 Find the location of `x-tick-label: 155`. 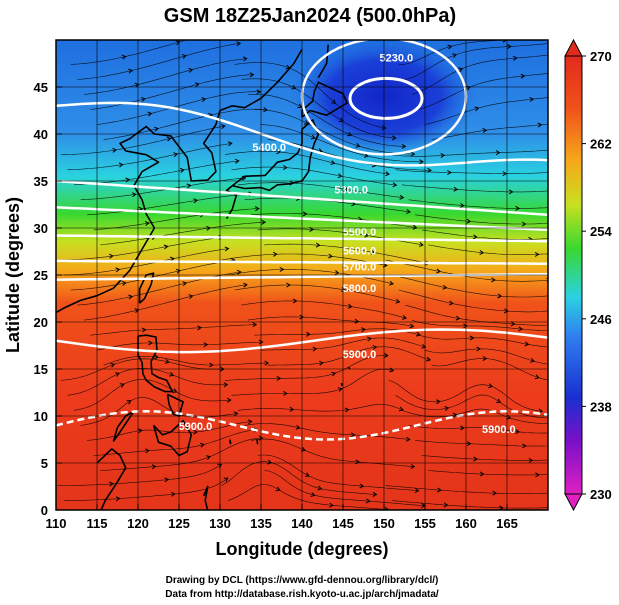

x-tick-label: 155 is located at coordinates (425, 523).